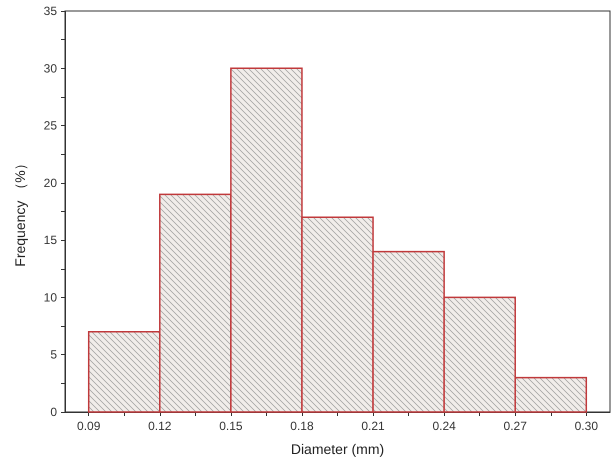  I want to click on x-tick-label: 0.09, so click(89, 426).